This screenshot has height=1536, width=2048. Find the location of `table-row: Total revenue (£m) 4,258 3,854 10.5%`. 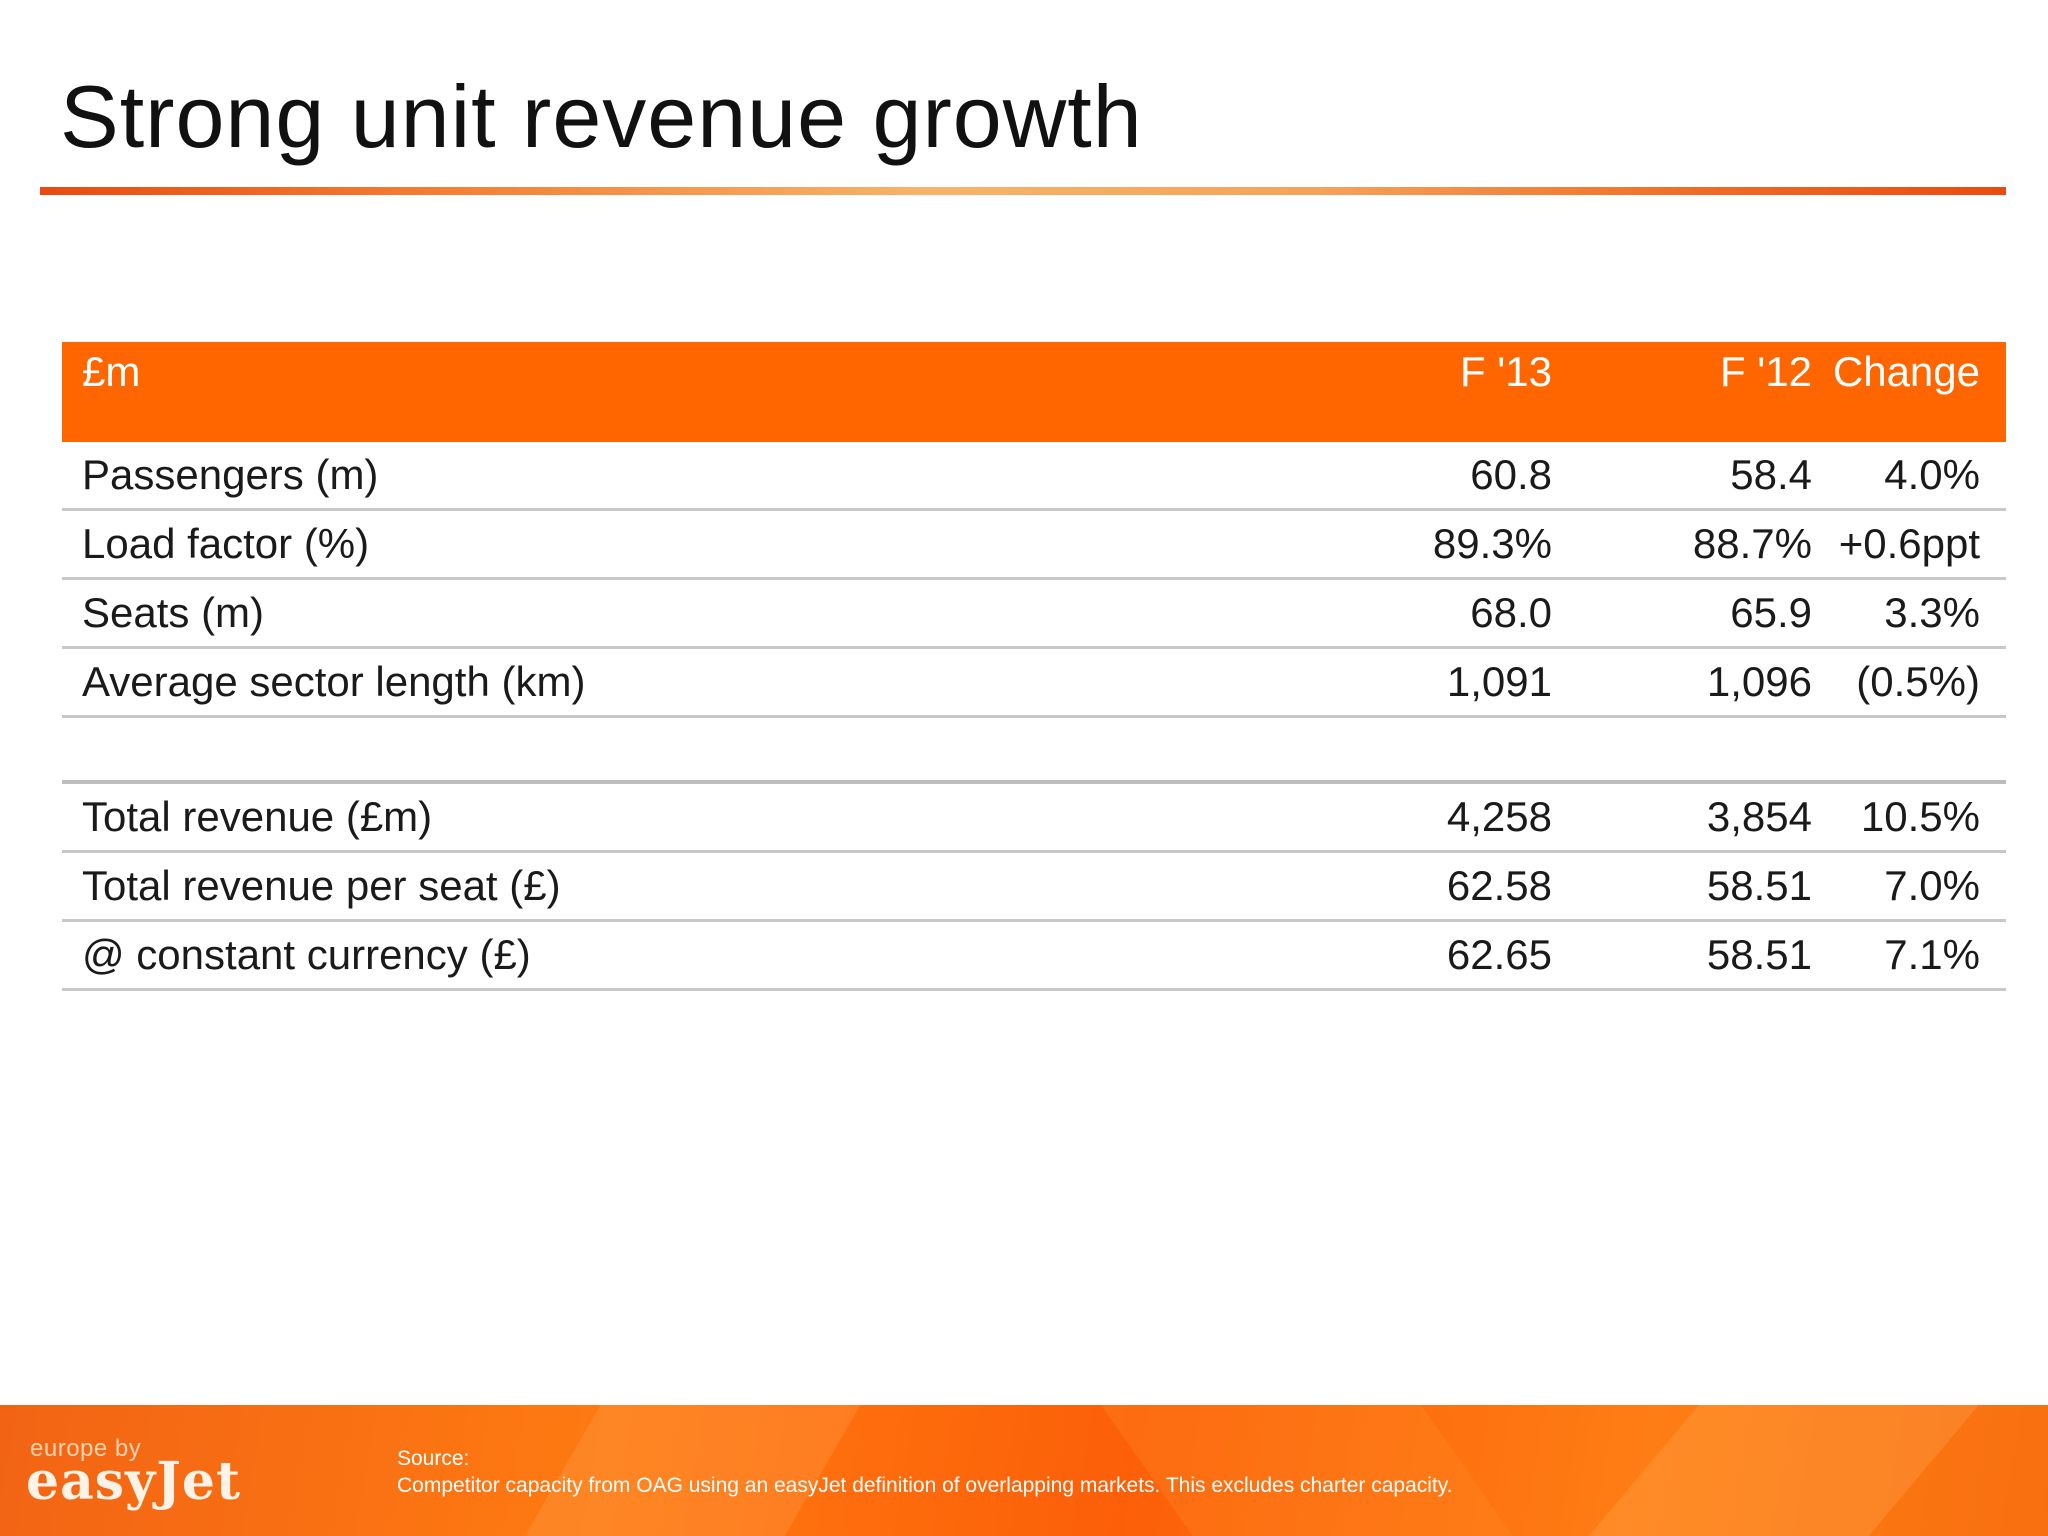

table-row: Total revenue (£m) 4,258 3,854 10.5% is located at coordinates (1034, 817).